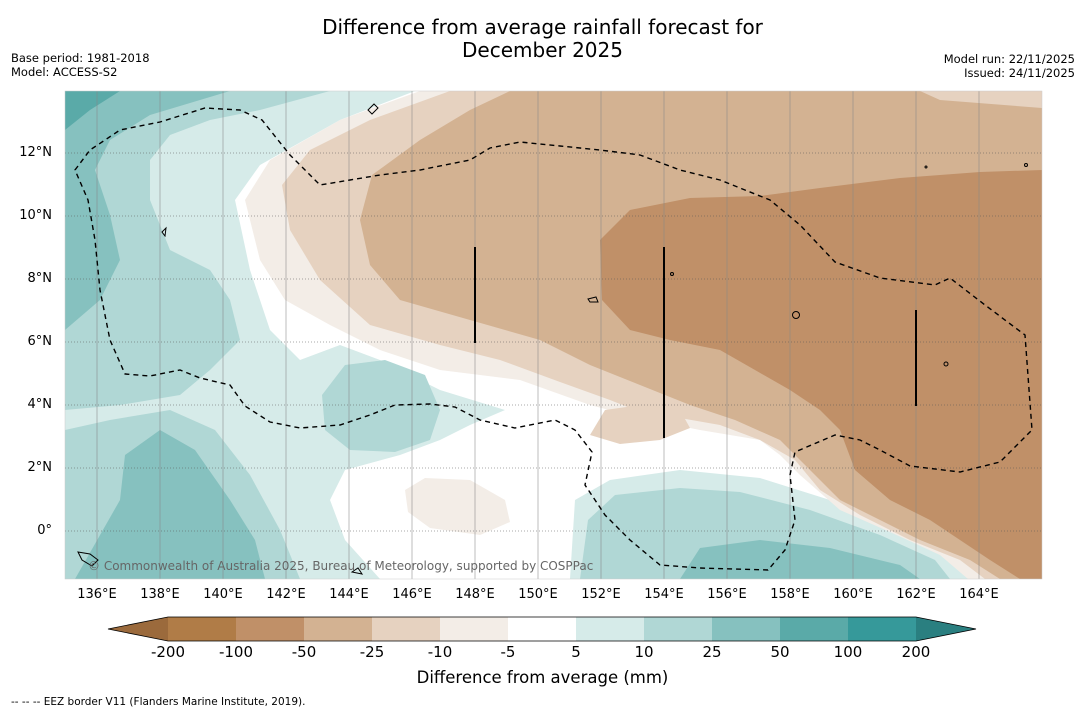  What do you see at coordinates (1009, 59) in the screenshot?
I see `model-run-label: Model run: 22/11/2025` at bounding box center [1009, 59].